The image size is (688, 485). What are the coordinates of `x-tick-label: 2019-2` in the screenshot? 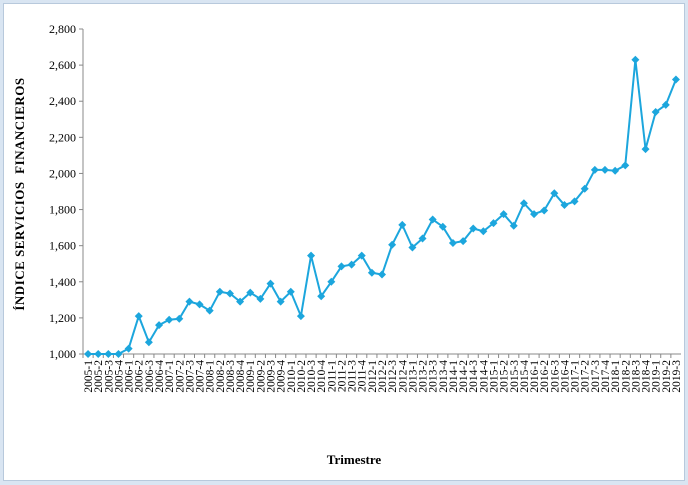 It's located at (667, 376).